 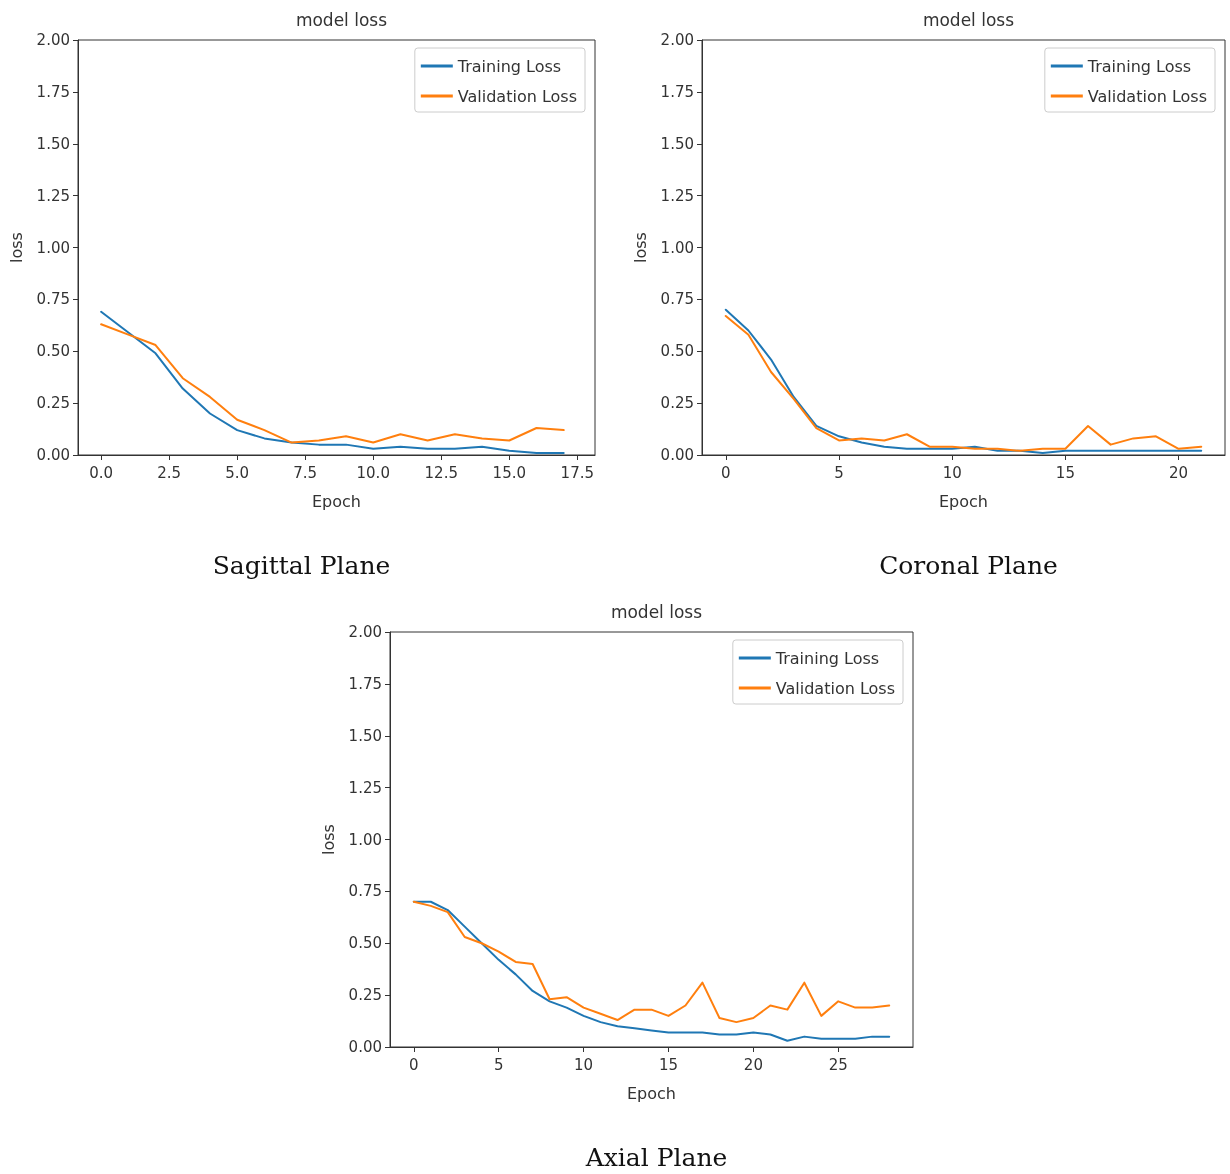 I want to click on x-tick-label: 25, so click(x=838, y=1064).